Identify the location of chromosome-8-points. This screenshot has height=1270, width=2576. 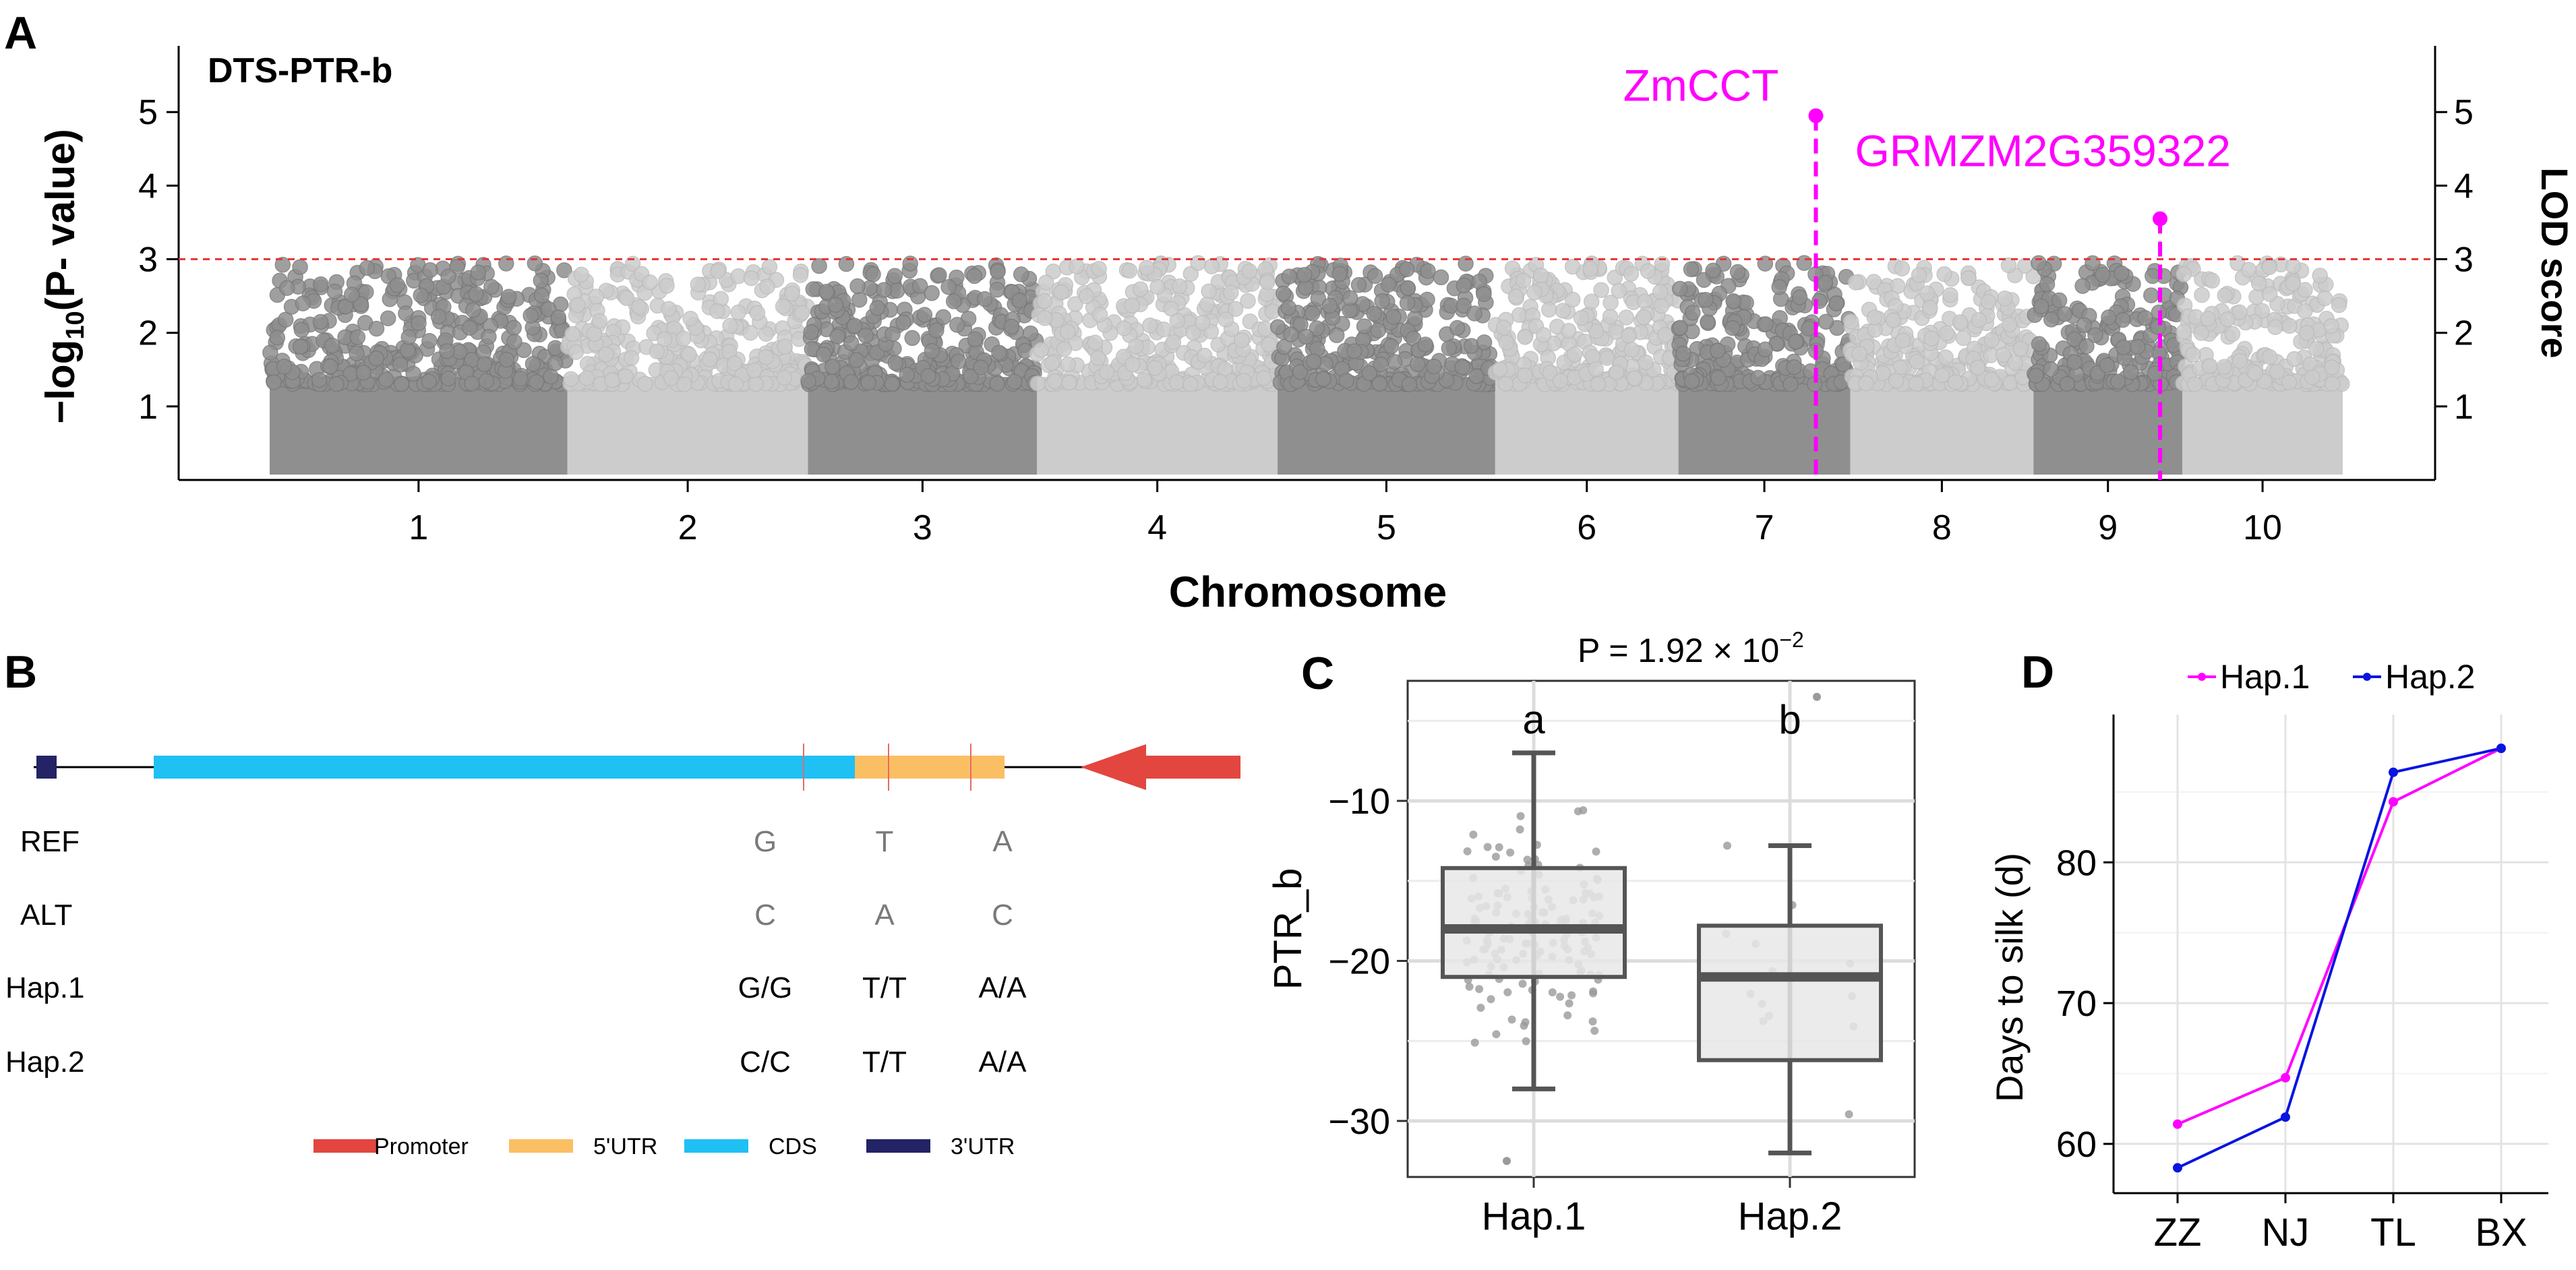
(1941, 366).